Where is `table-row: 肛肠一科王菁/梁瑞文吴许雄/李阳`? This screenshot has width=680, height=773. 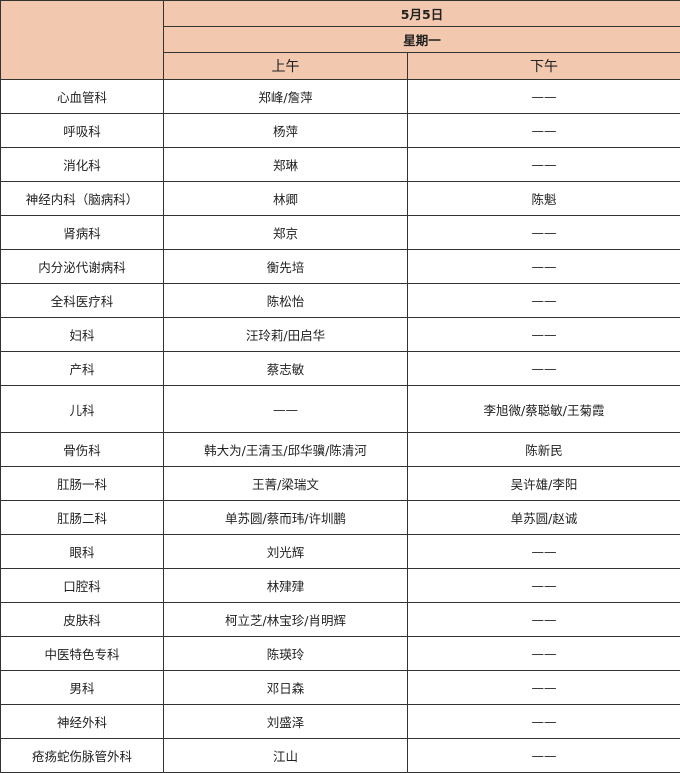 table-row: 肛肠一科王菁/梁瑞文吴许雄/李阳 is located at coordinates (340, 484).